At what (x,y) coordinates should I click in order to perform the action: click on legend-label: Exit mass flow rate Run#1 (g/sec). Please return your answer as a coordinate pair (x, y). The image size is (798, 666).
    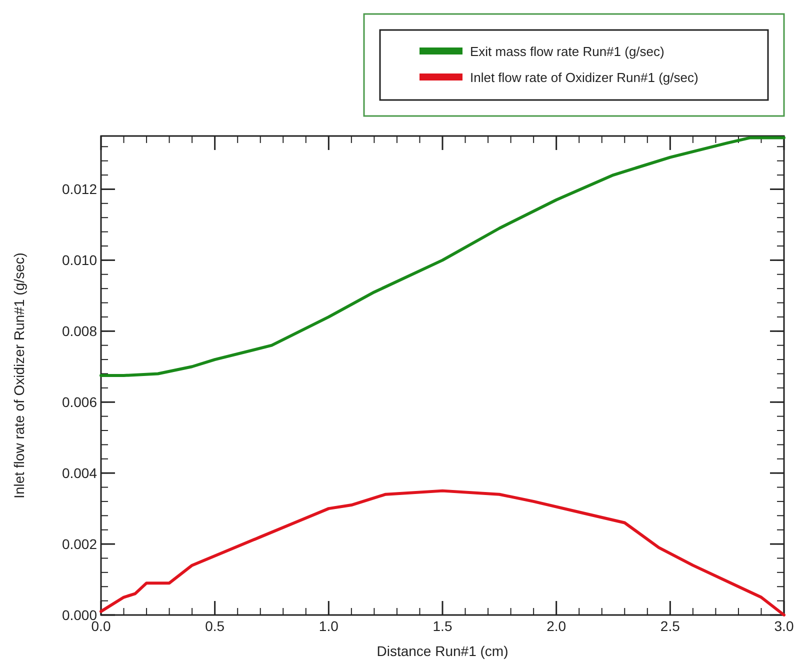
    Looking at the image, I should click on (567, 51).